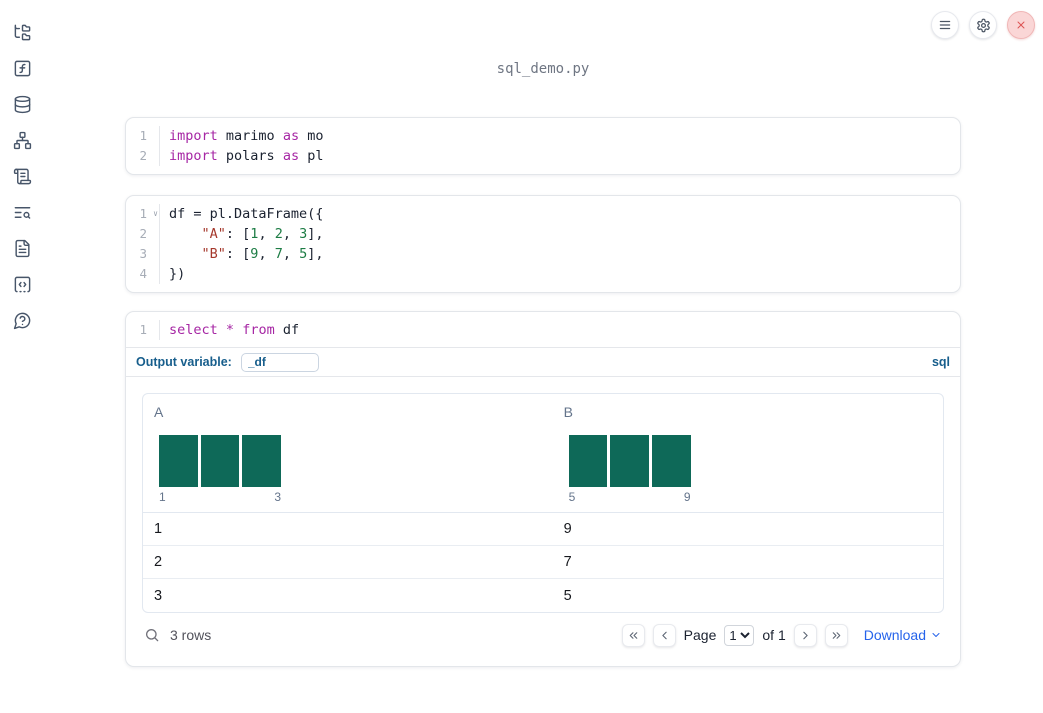  What do you see at coordinates (543, 330) in the screenshot?
I see `sql-editor: 1 select * from df` at bounding box center [543, 330].